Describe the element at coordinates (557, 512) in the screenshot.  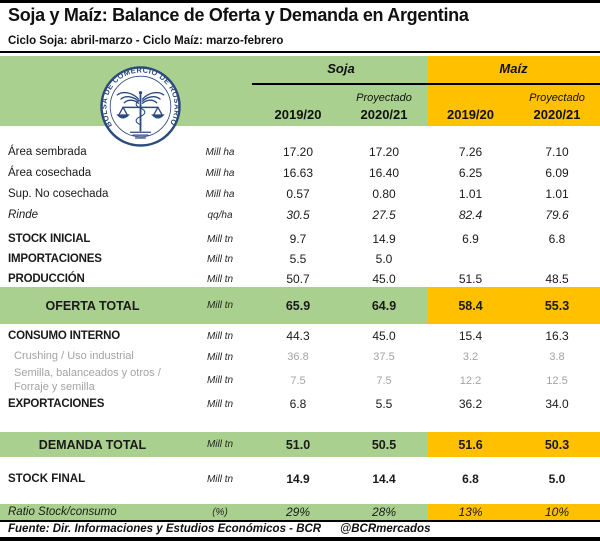
I see `cell-maiz-2020-21: 10%` at that location.